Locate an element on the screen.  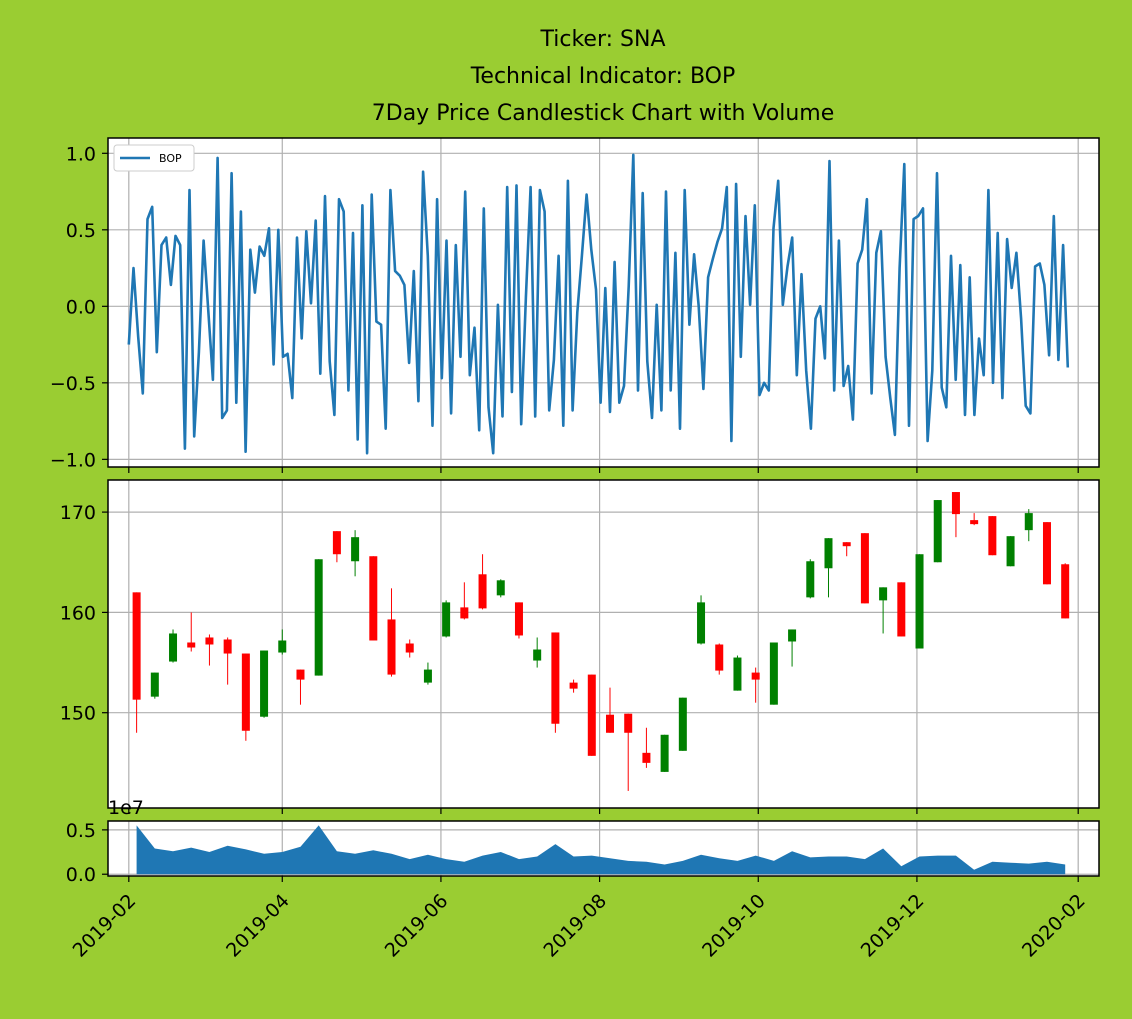
x-tick-label: 2019-10 is located at coordinates (734, 926).